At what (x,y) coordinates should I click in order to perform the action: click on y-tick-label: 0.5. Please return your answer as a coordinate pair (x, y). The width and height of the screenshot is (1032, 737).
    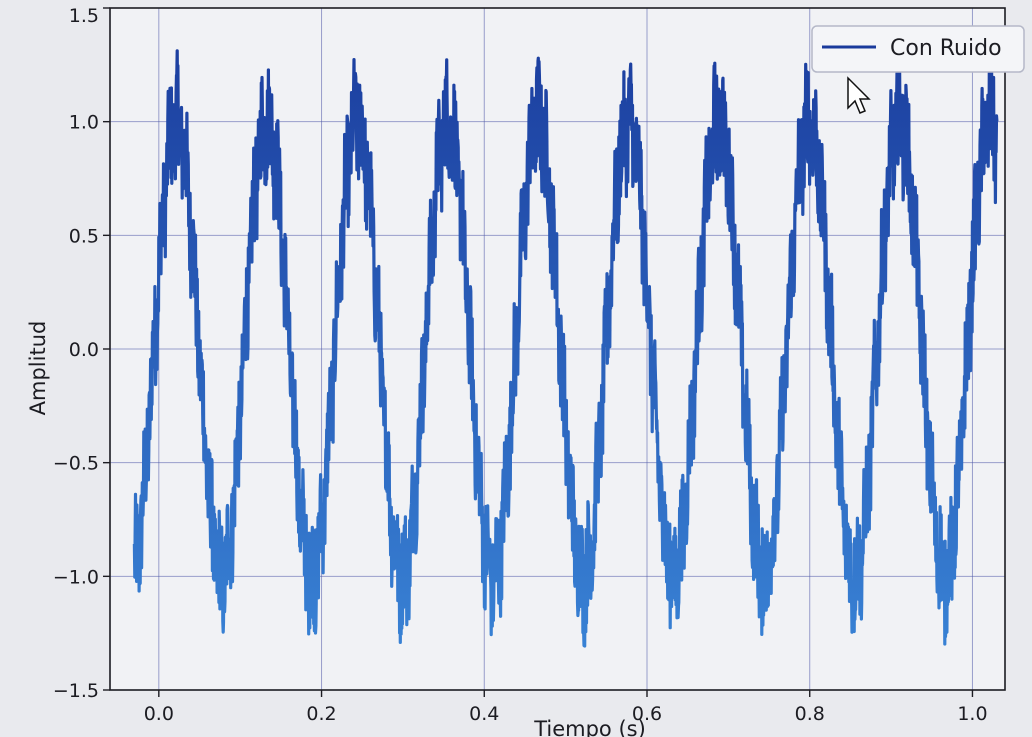
    Looking at the image, I should click on (84, 236).